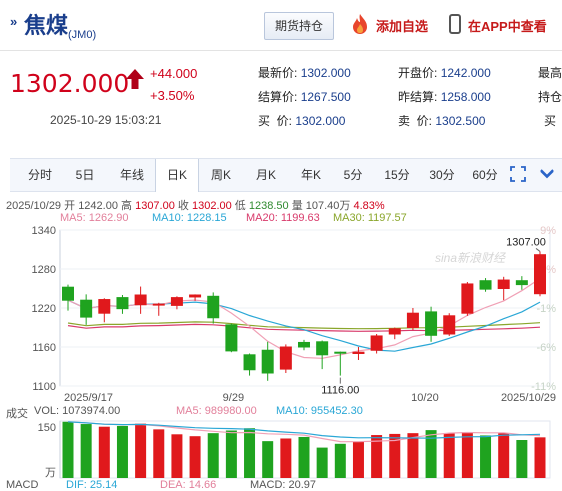  What do you see at coordinates (507, 26) in the screenshot?
I see `view-in-app-button: 在APP中查看` at bounding box center [507, 26].